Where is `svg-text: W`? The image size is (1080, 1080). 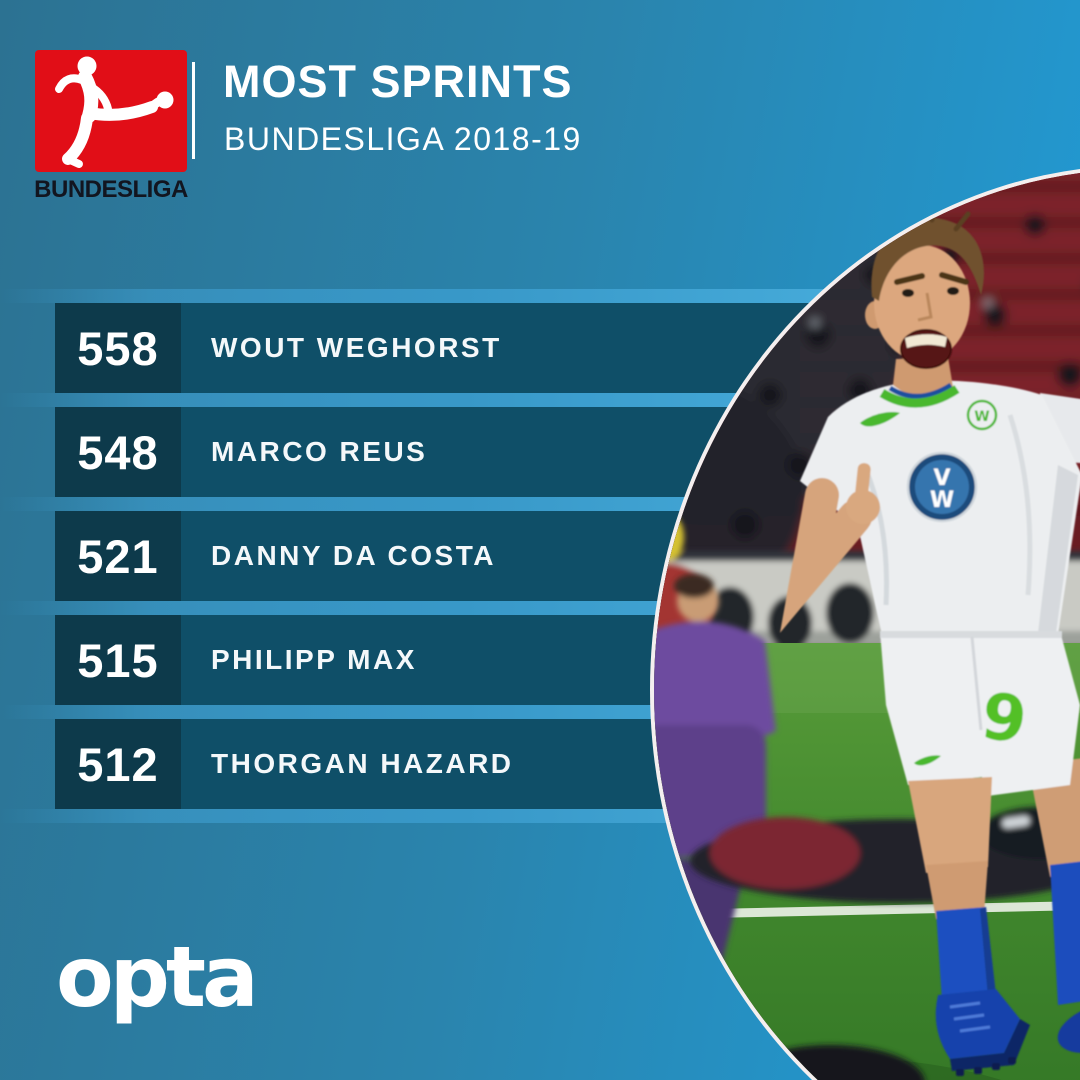 svg-text: W is located at coordinates (942, 500).